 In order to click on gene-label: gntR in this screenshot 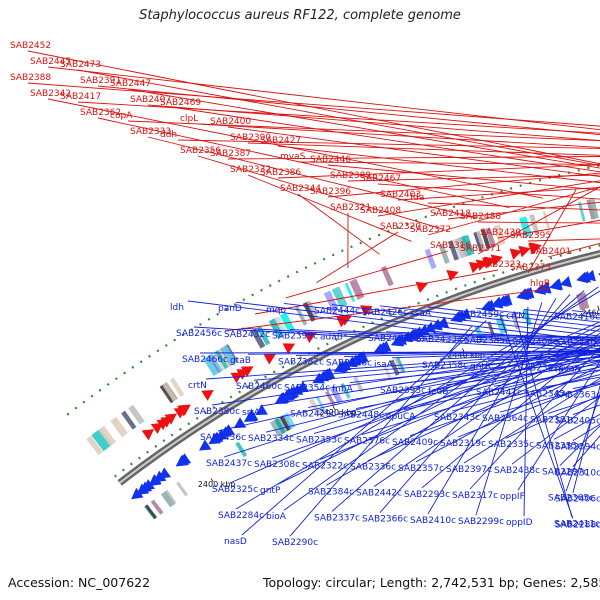, I will do `click(480, 367)`.